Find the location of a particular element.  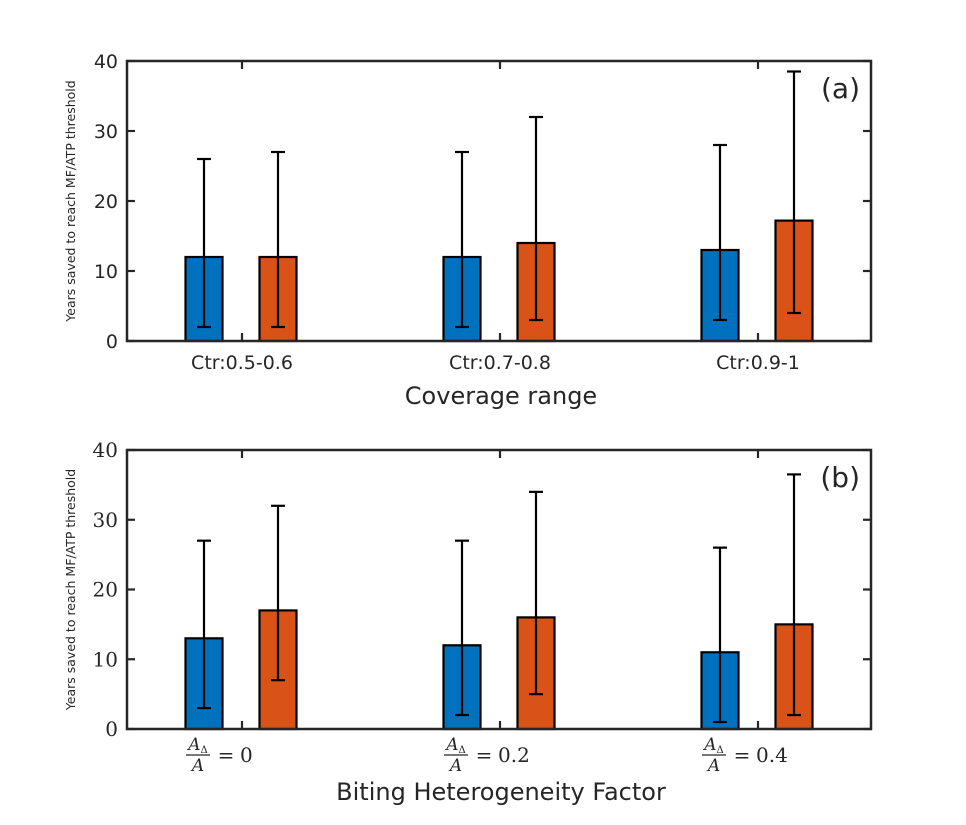

panel-label: (a) is located at coordinates (840, 88).